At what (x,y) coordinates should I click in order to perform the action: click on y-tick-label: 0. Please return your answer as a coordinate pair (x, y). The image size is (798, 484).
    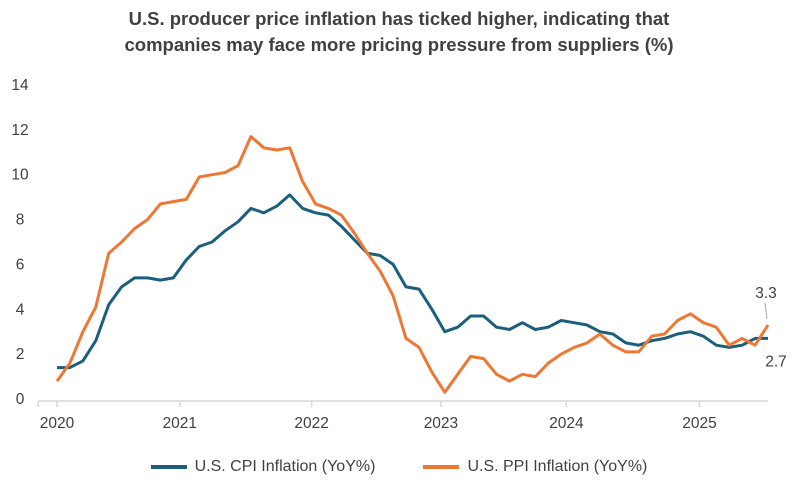
    Looking at the image, I should click on (20, 399).